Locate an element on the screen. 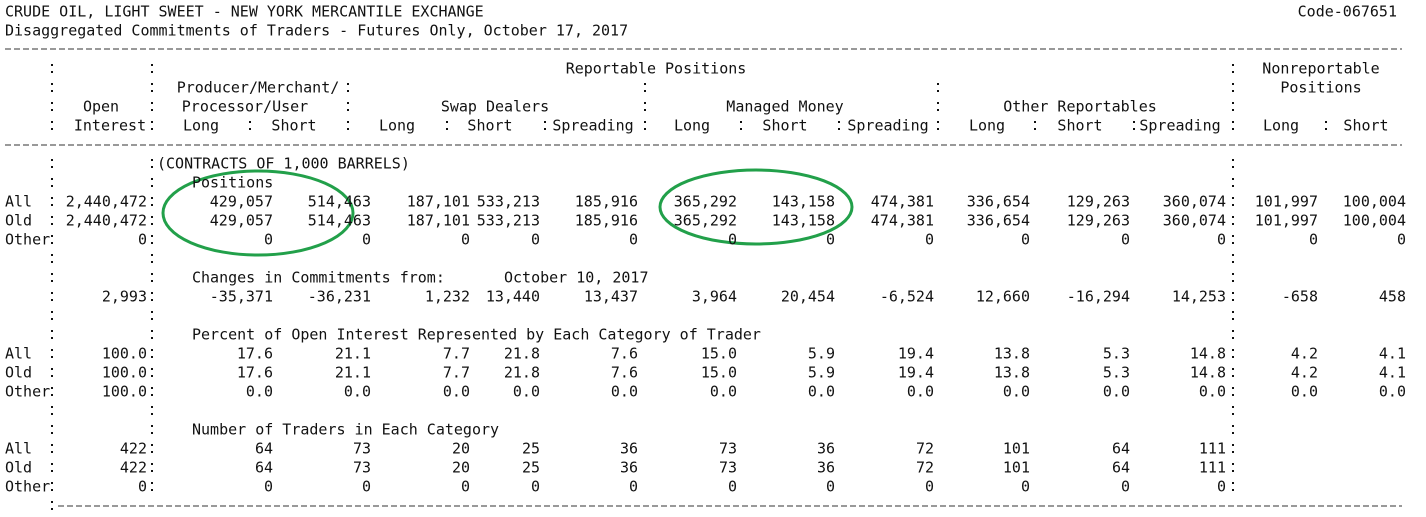 The height and width of the screenshot is (517, 1426). cell-value: -35,371 is located at coordinates (241, 297).